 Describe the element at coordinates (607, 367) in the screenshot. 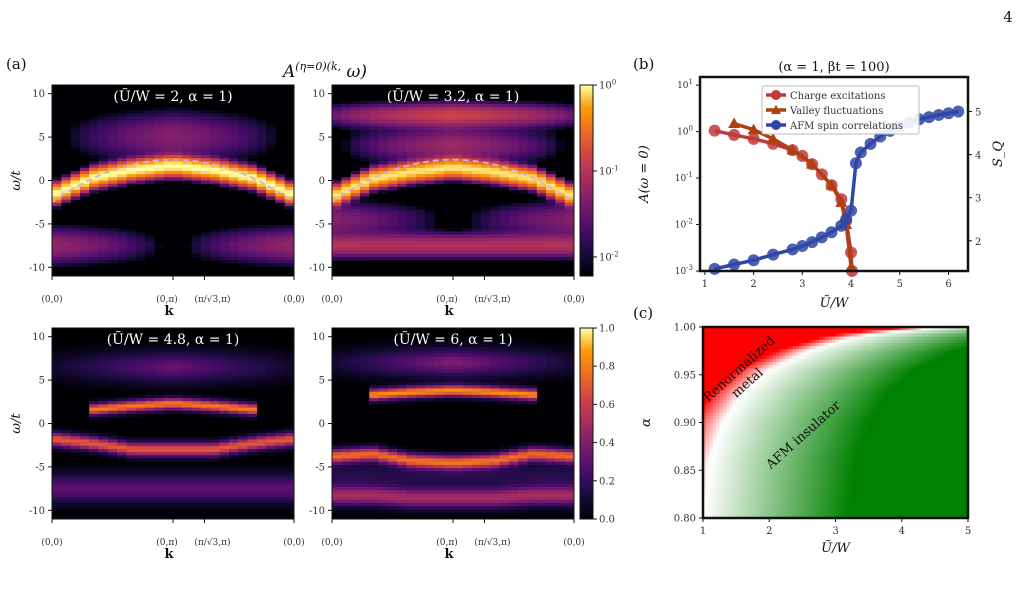

I see `colorbar-tick-label: 0.8` at that location.